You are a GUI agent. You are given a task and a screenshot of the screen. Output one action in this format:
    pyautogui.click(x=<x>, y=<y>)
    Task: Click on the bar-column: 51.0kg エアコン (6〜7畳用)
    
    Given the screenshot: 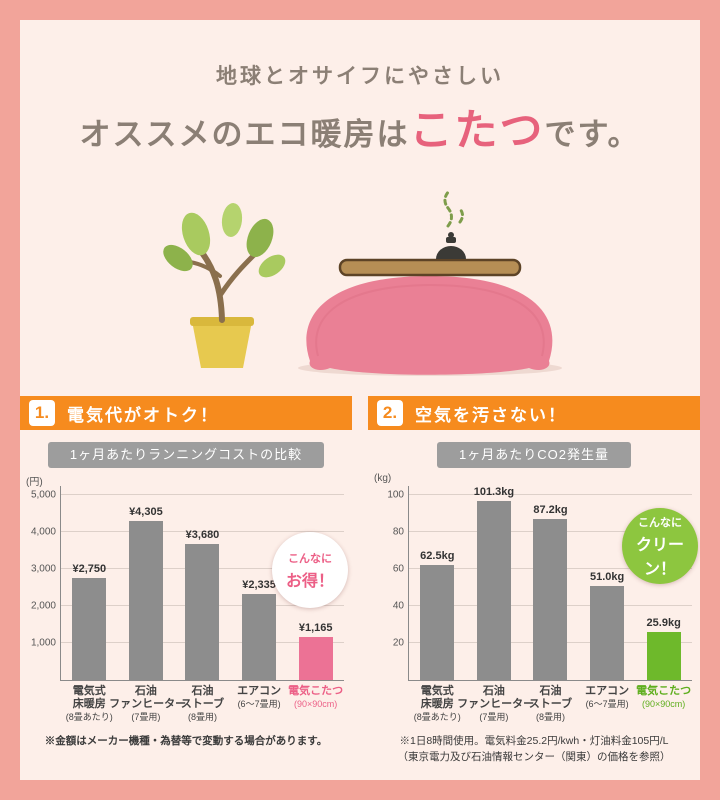 What is the action you would take?
    pyautogui.click(x=607, y=597)
    